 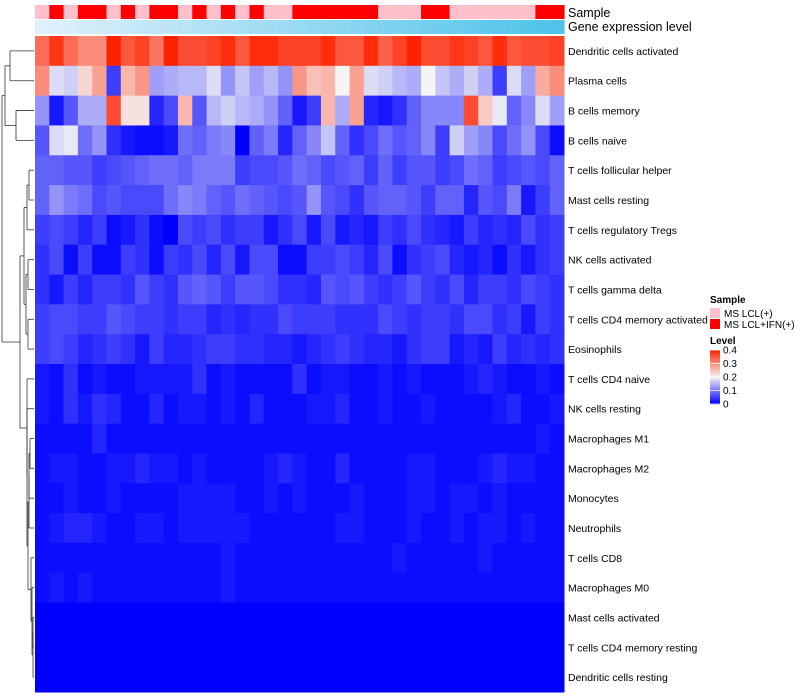 What do you see at coordinates (638, 320) in the screenshot?
I see `row-label: T cells CD4 memory activated` at bounding box center [638, 320].